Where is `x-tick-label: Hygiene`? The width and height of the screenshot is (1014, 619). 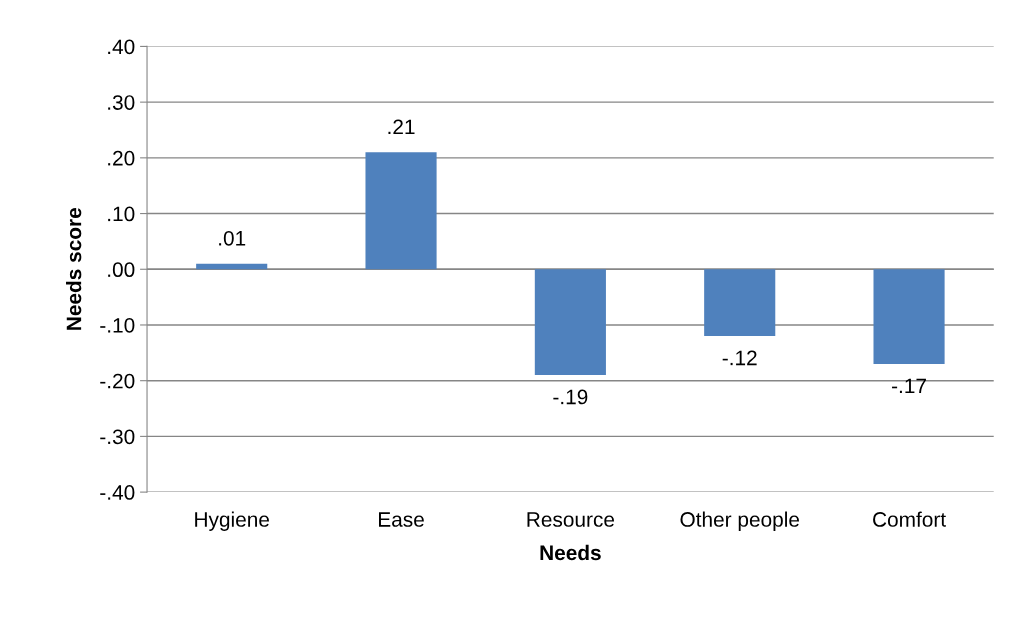
x-tick-label: Hygiene is located at coordinates (232, 521).